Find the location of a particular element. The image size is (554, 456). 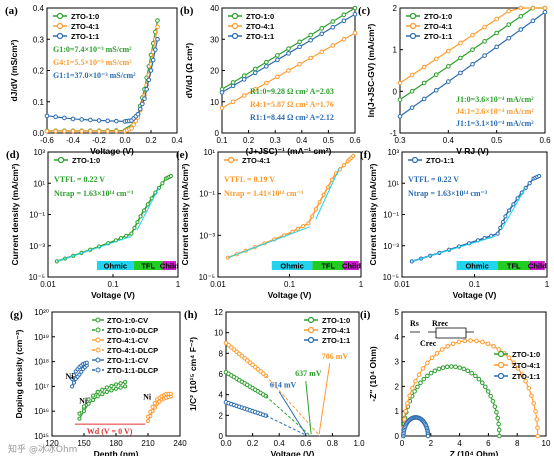

x-tick-label: 0.0 is located at coordinates (125, 140).